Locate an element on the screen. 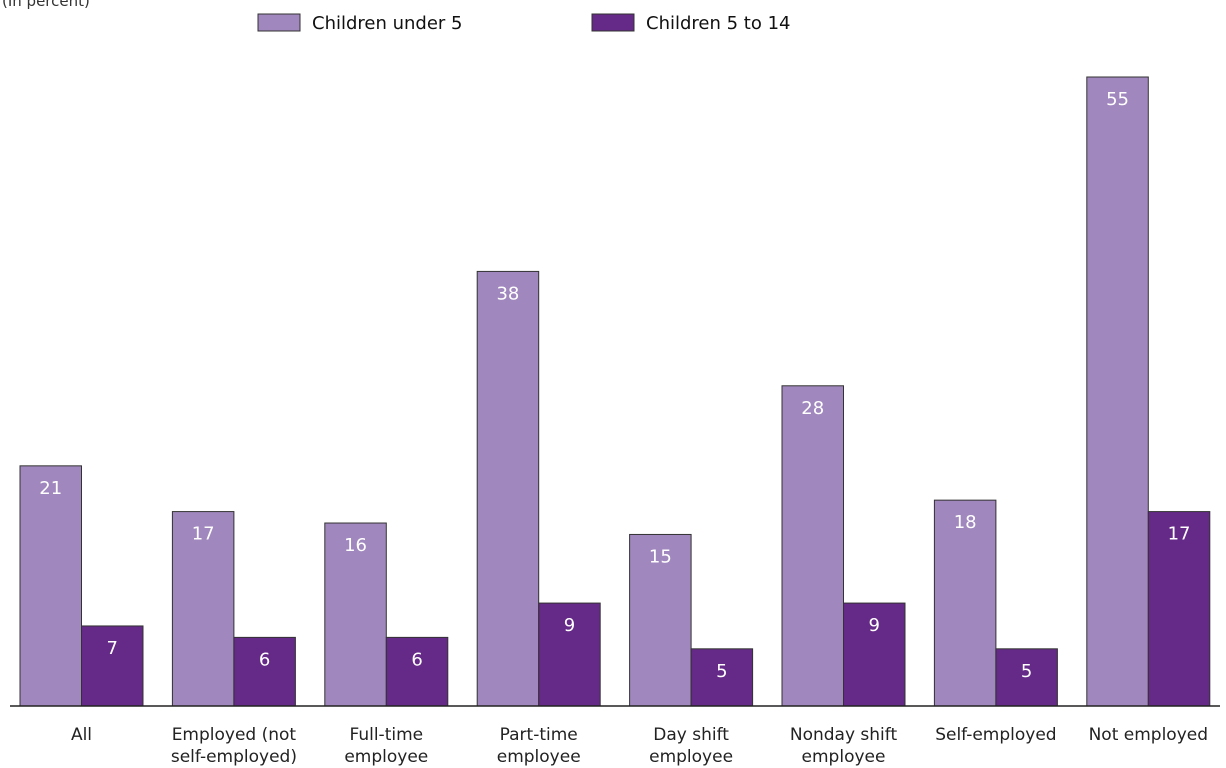 This screenshot has width=1226, height=768. category-label: Full-time employee is located at coordinates (386, 746).